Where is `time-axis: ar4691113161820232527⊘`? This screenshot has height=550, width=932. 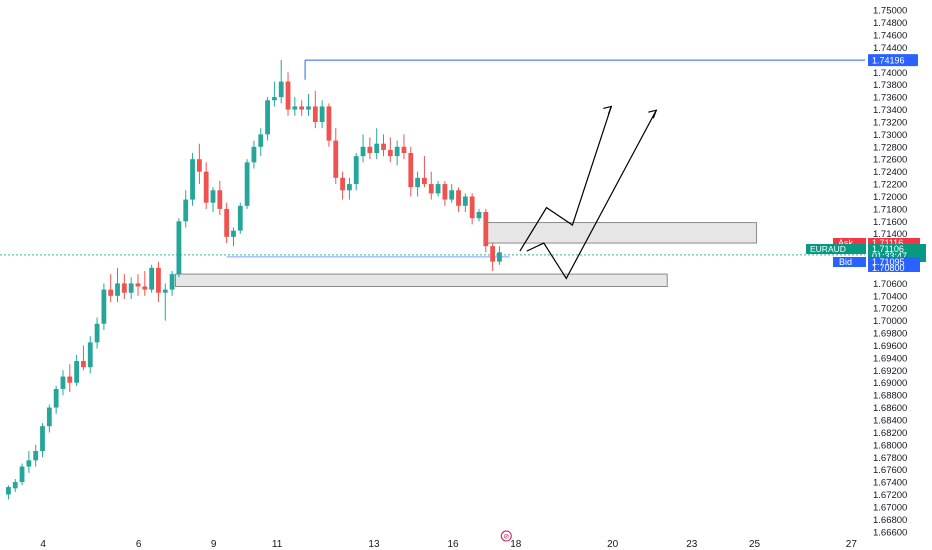 time-axis: ar4691113161820232527⊘ is located at coordinates (428, 540).